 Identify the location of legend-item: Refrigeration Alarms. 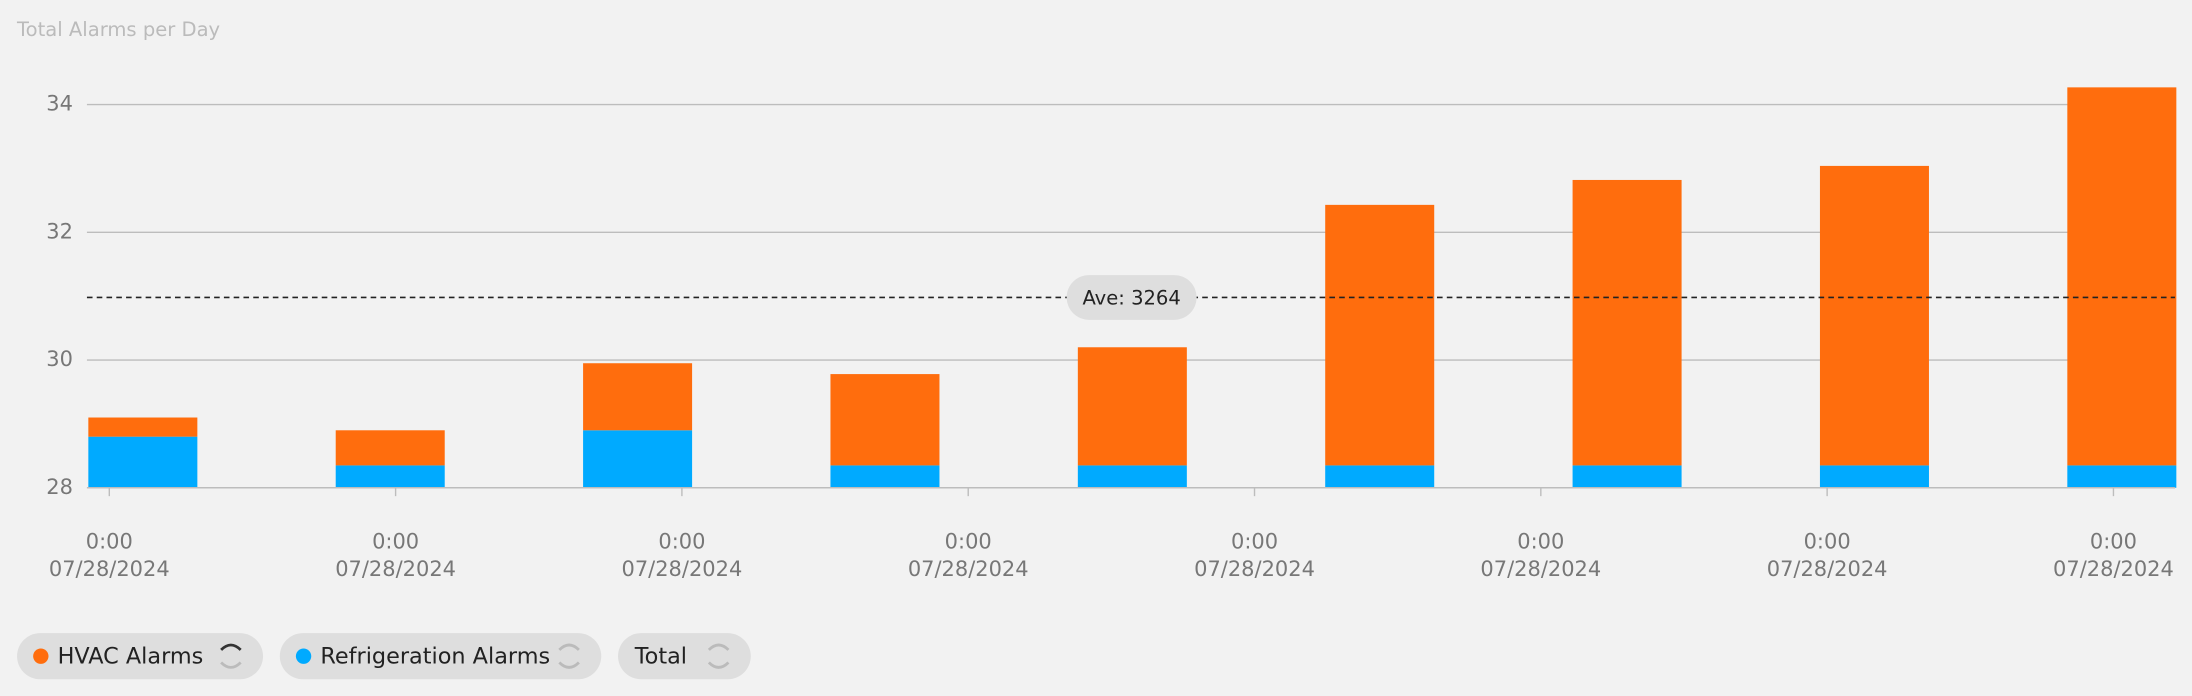
(440, 656).